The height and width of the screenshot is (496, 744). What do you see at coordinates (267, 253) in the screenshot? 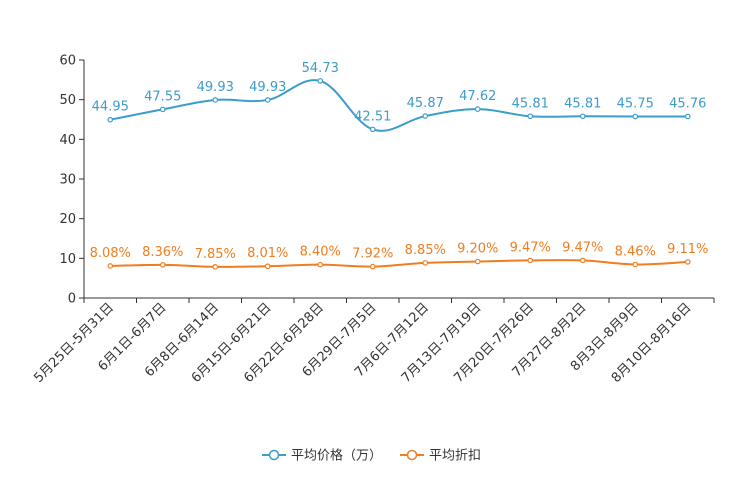
I see `data-label: 8.01%` at bounding box center [267, 253].